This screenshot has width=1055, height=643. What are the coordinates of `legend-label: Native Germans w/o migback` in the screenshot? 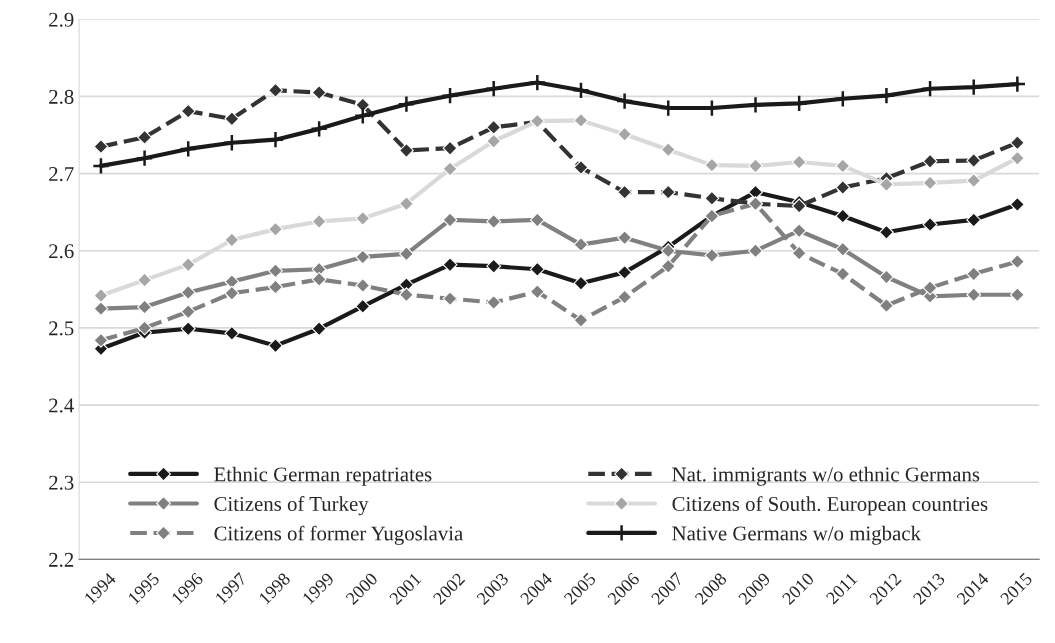 It's located at (796, 535).